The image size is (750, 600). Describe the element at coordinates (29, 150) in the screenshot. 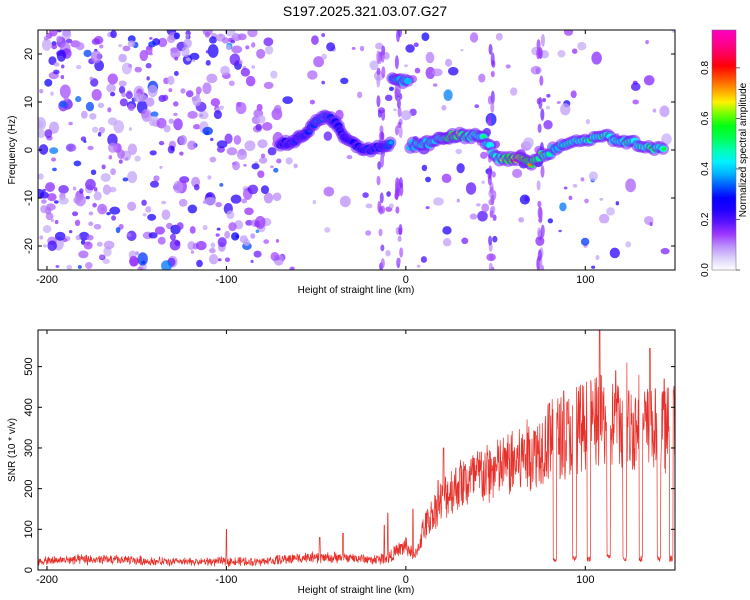

I see `spectrogram-y-tick-label: 0` at that location.